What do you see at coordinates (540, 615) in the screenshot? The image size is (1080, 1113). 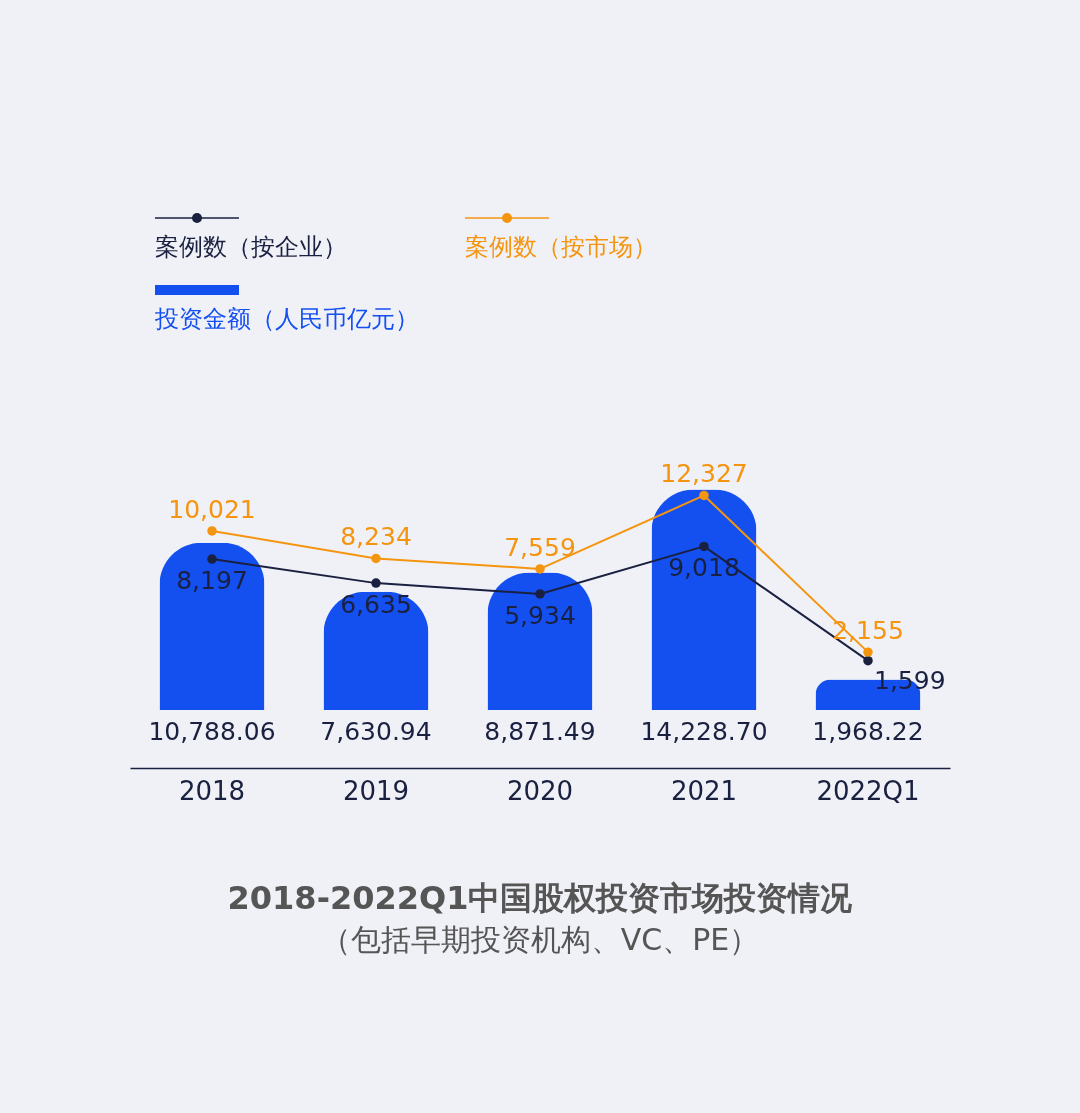 I see `data-label: 5,934` at bounding box center [540, 615].